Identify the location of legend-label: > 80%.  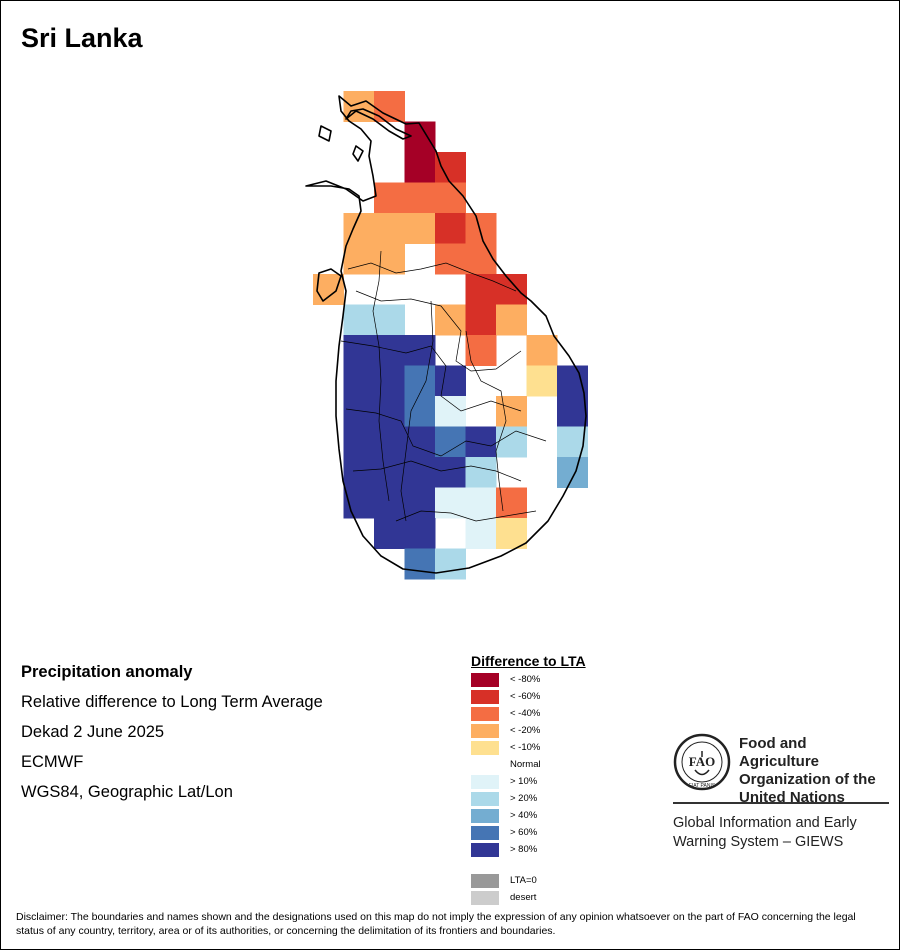
(524, 849).